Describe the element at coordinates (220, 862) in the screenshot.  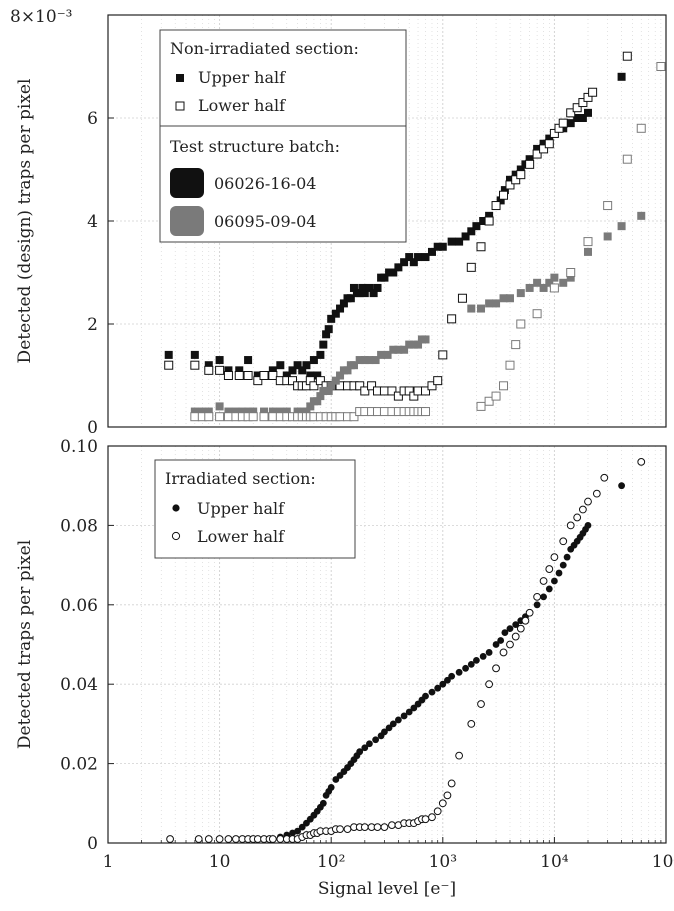
I see `x-tick-label: 10` at that location.